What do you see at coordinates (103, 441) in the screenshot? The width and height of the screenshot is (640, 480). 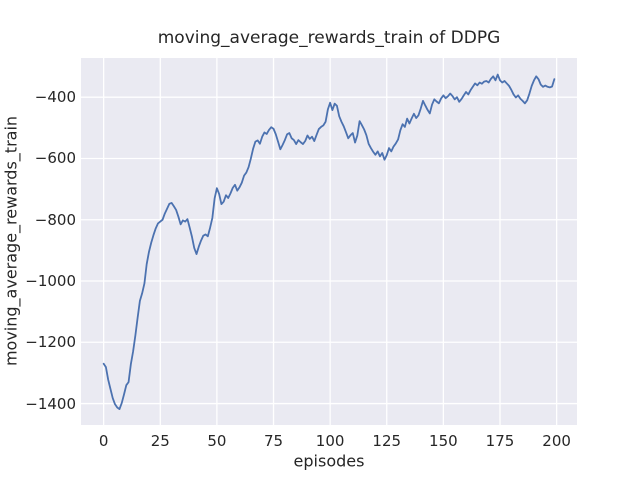 I see `x-tick-label: 0` at bounding box center [103, 441].